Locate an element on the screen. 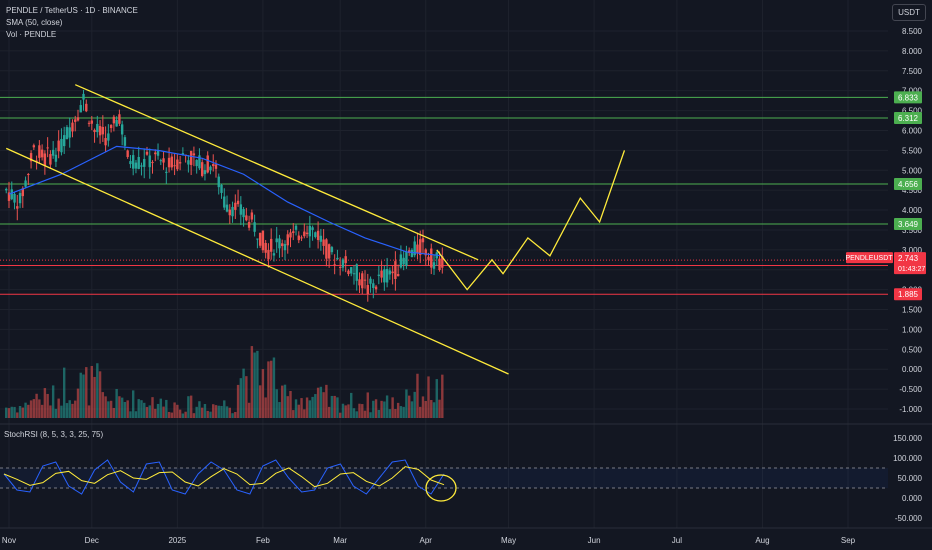  price-tick-label: 7.500 is located at coordinates (912, 71).